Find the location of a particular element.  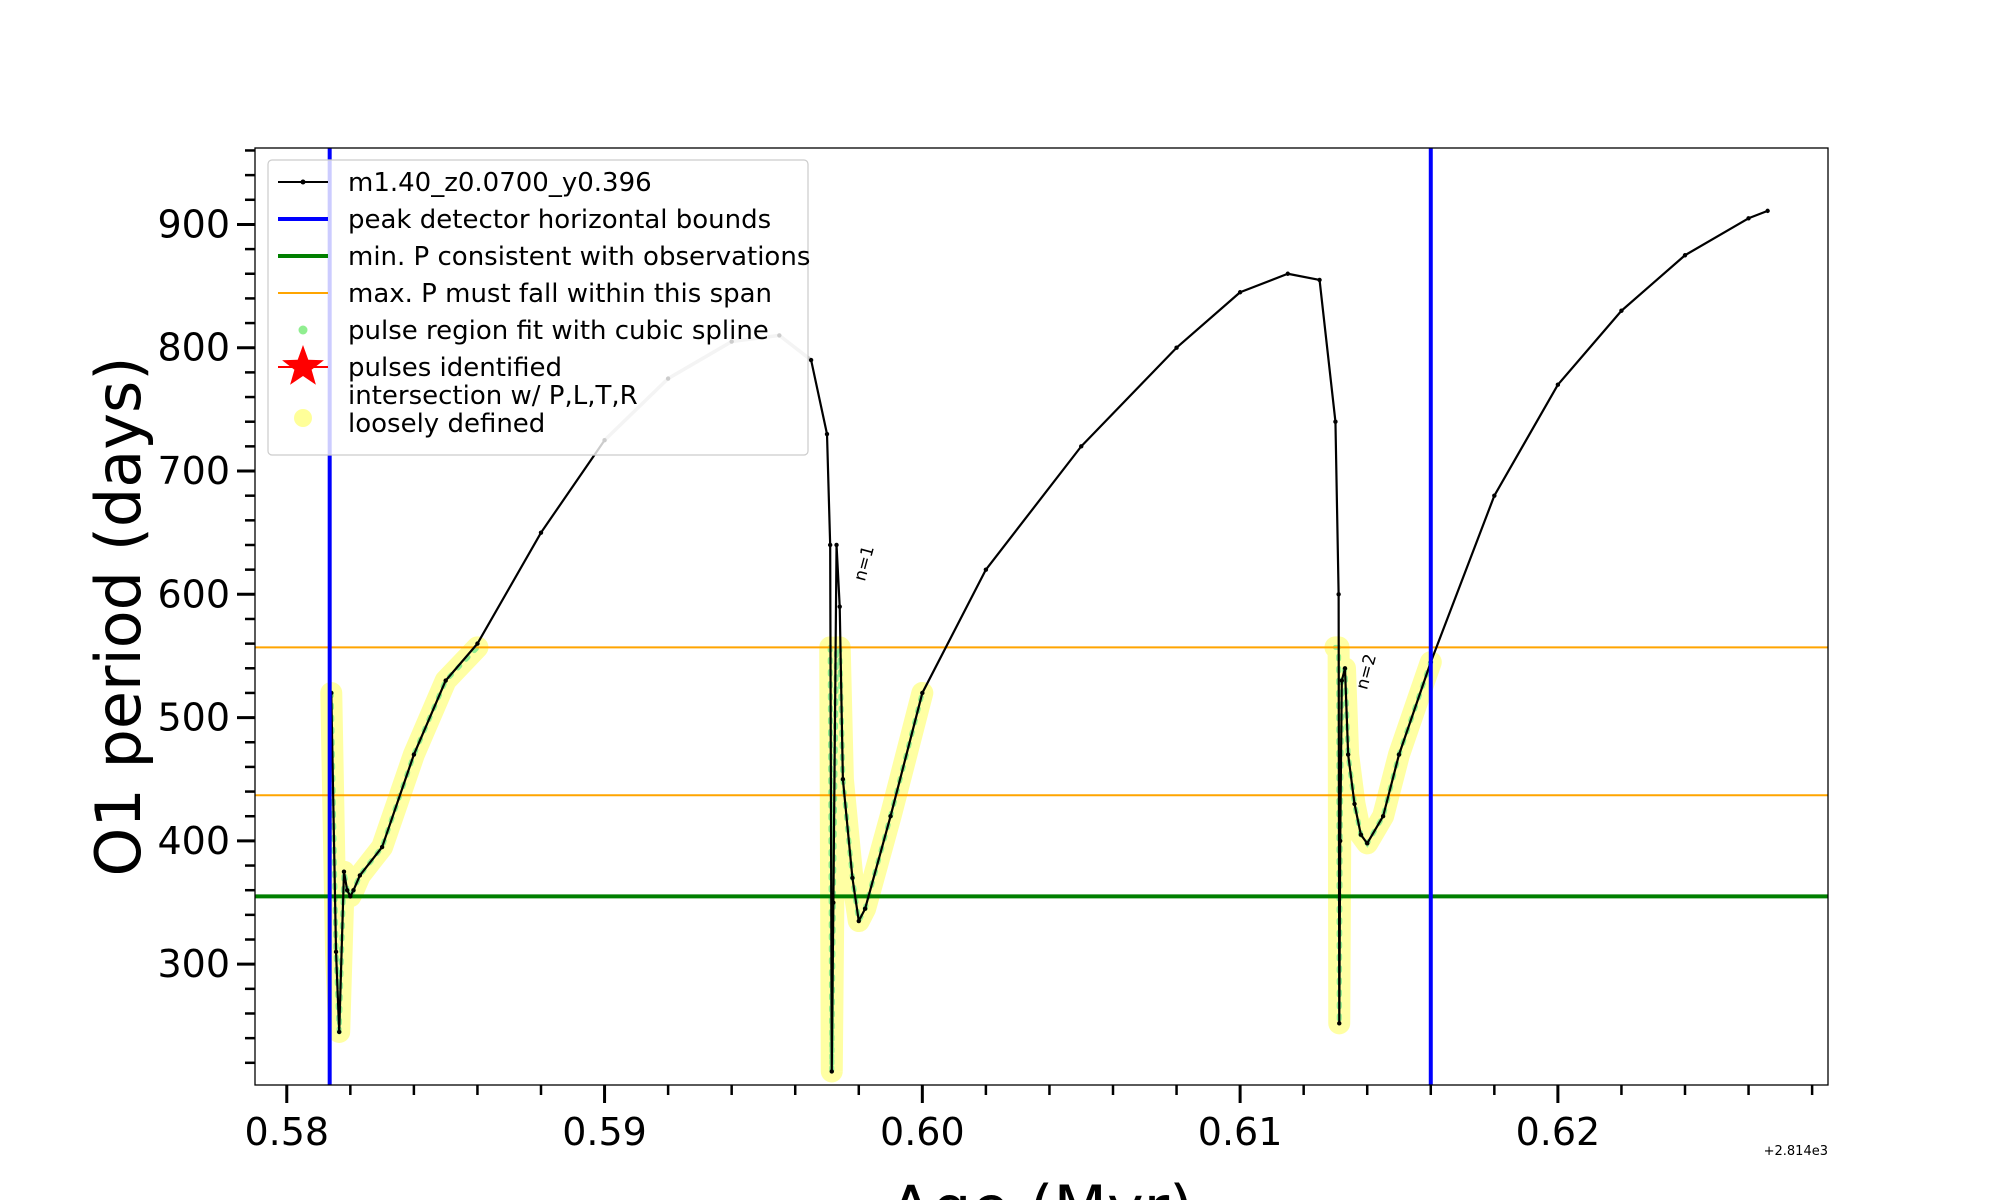

legend-markers is located at coordinates (303, 303).